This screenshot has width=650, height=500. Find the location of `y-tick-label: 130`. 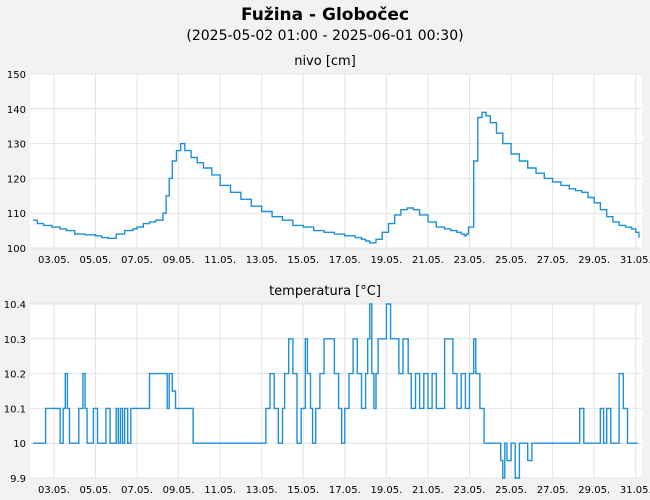

y-tick-label: 130 is located at coordinates (16, 145).